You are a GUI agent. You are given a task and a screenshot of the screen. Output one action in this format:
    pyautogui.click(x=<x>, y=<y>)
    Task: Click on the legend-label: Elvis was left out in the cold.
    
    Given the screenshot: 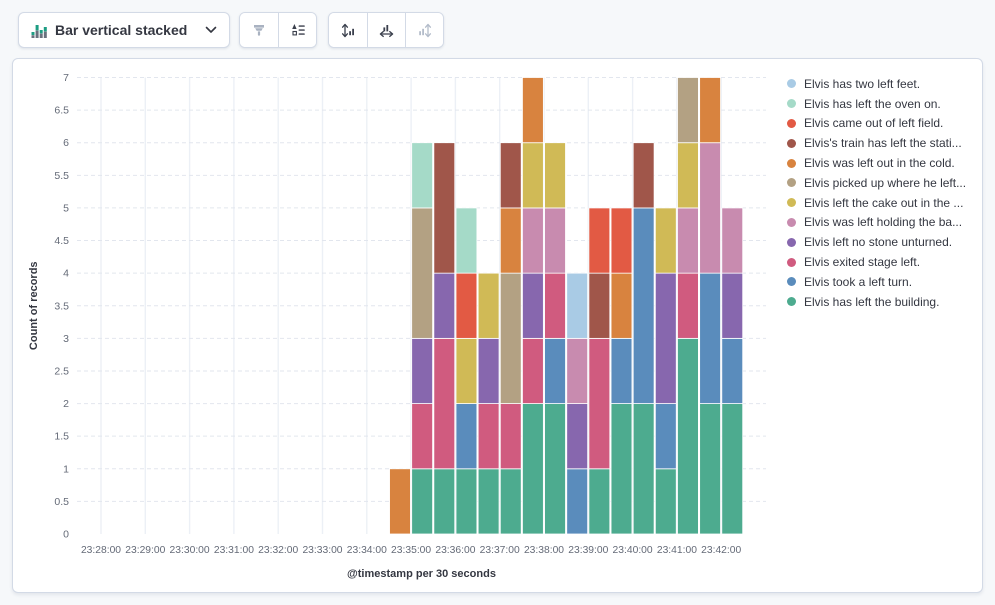 What is the action you would take?
    pyautogui.click(x=879, y=163)
    